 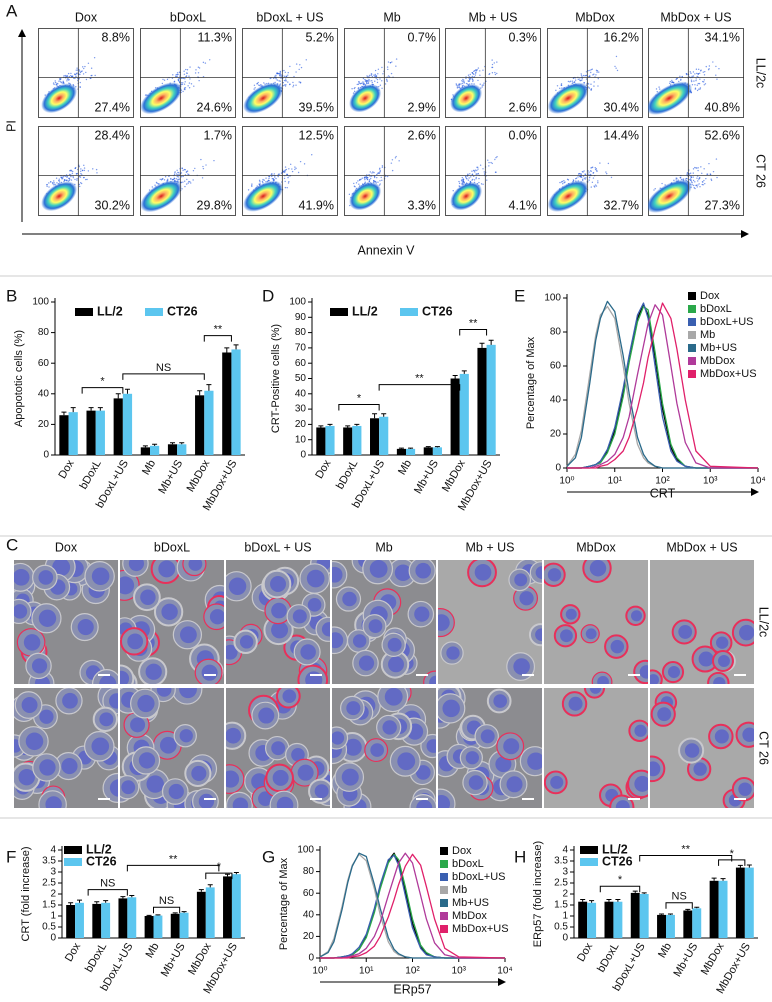 What do you see at coordinates (556, 400) in the screenshot?
I see `y-tick-label: 40` at bounding box center [556, 400].